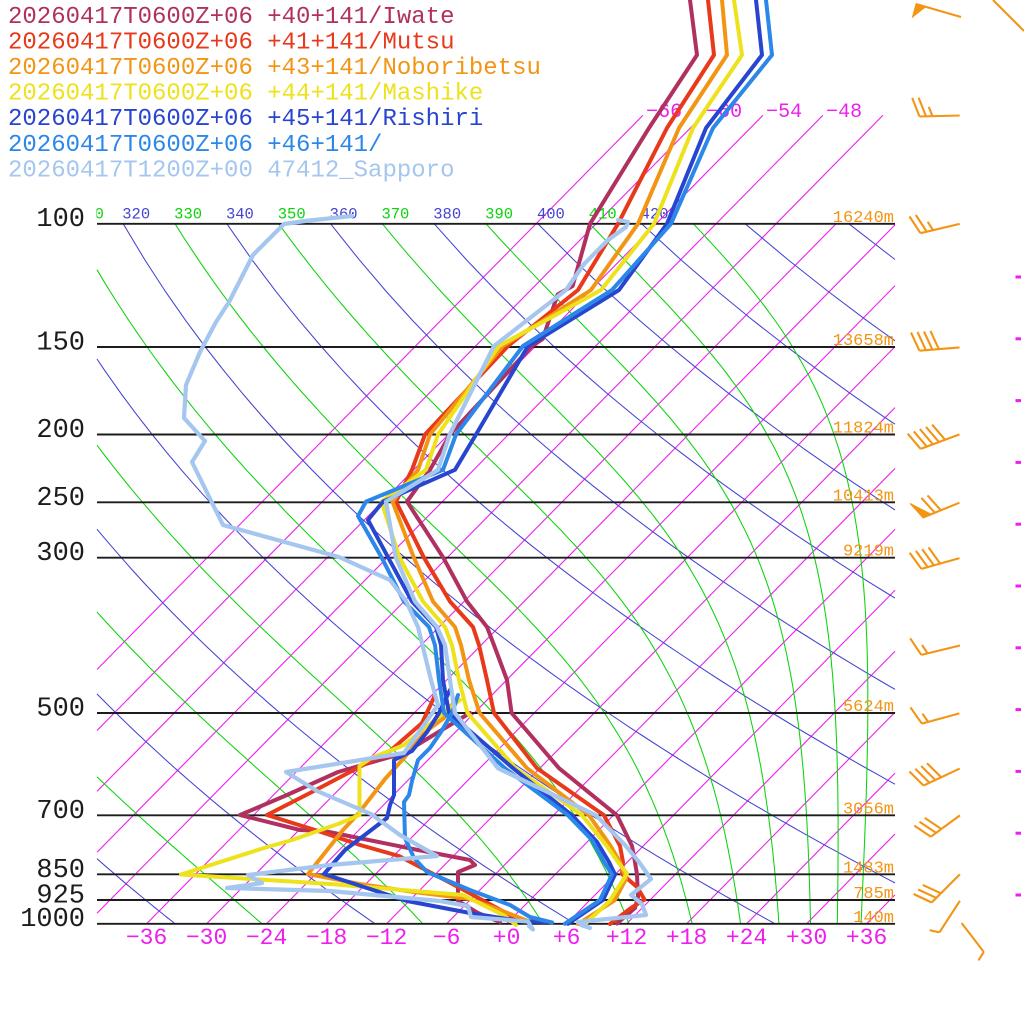  Describe the element at coordinates (868, 707) in the screenshot. I see `svg-text: 5624m` at that location.